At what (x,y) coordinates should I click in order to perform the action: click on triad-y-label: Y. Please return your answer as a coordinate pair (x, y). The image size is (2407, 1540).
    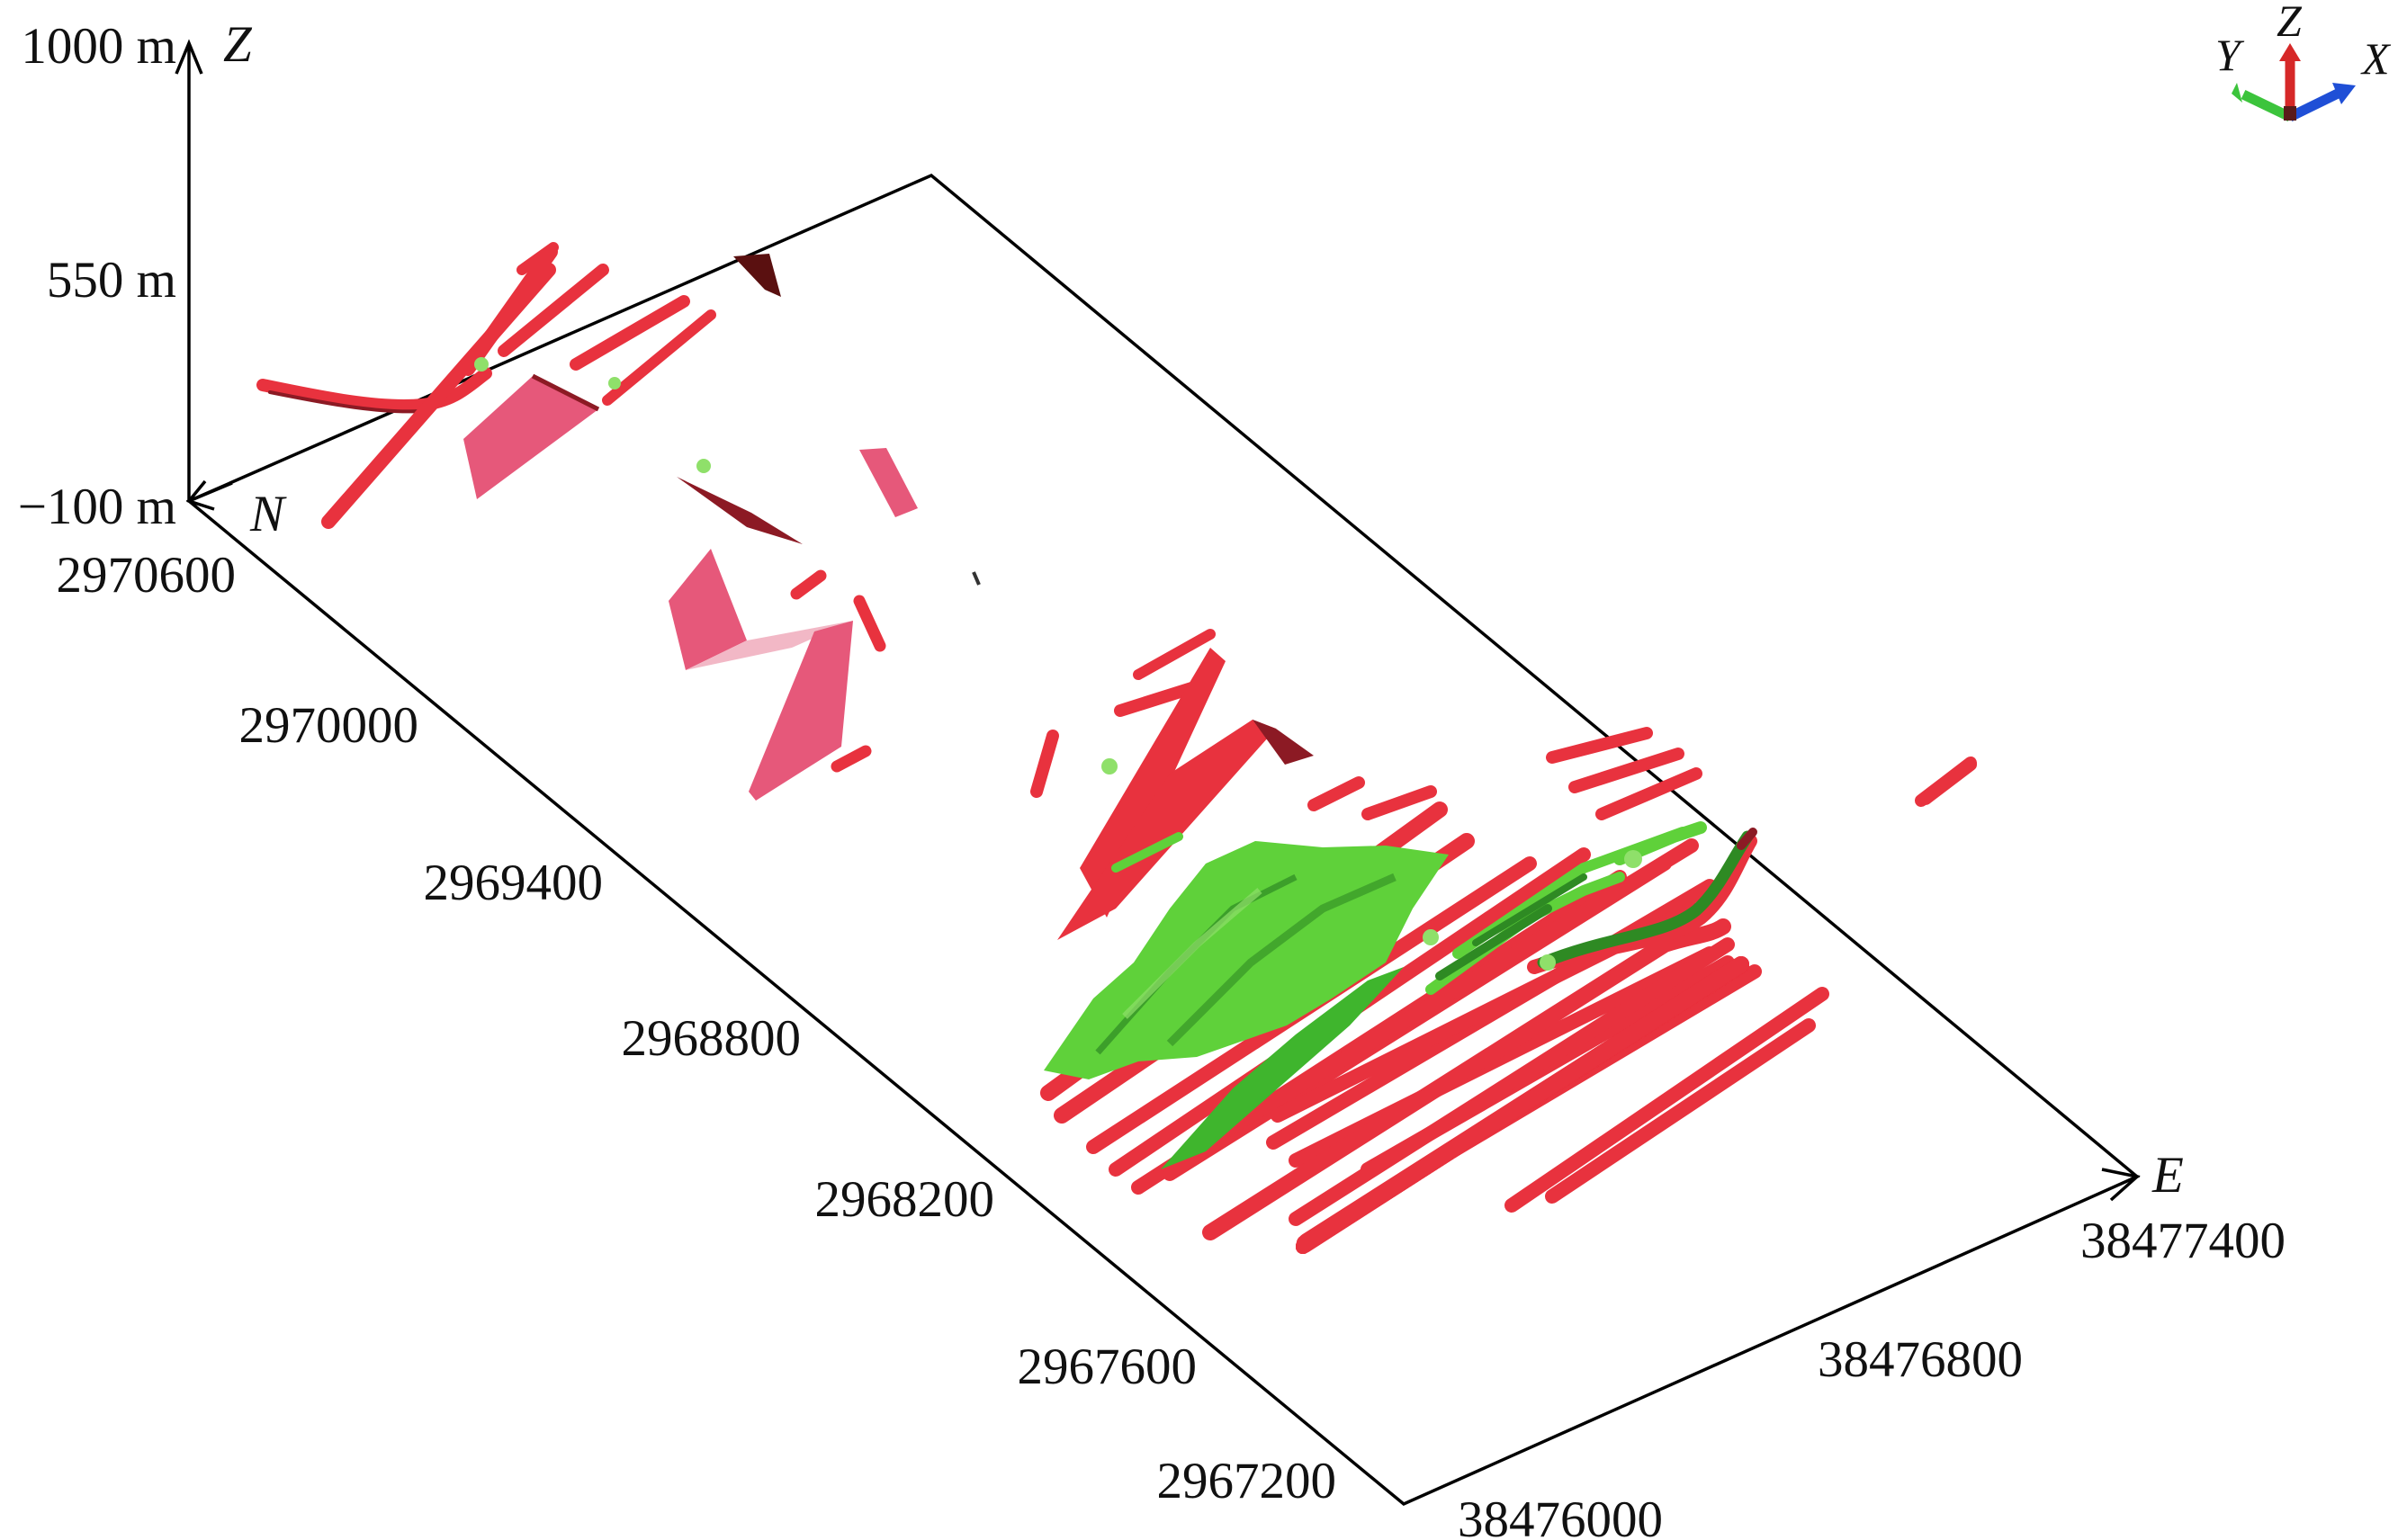
    Looking at the image, I should click on (2230, 55).